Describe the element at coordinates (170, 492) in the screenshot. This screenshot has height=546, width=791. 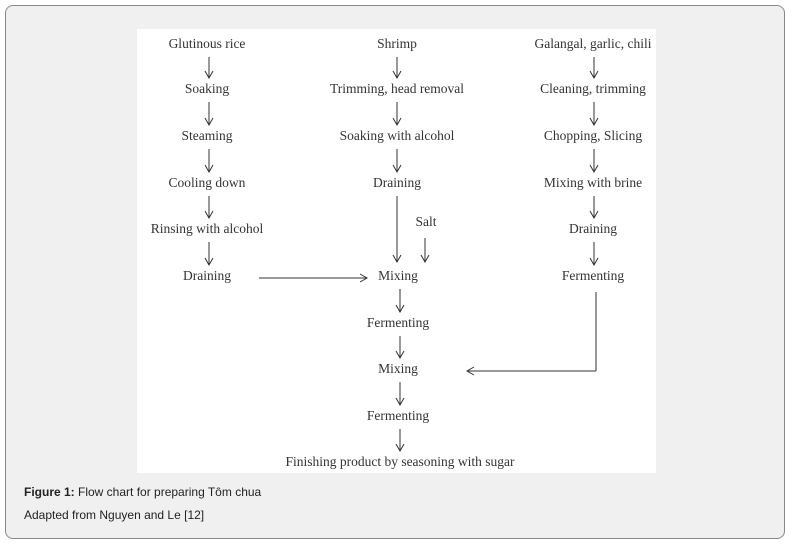
I see `figure-title: Flow chart for preparing Tôm chua` at that location.